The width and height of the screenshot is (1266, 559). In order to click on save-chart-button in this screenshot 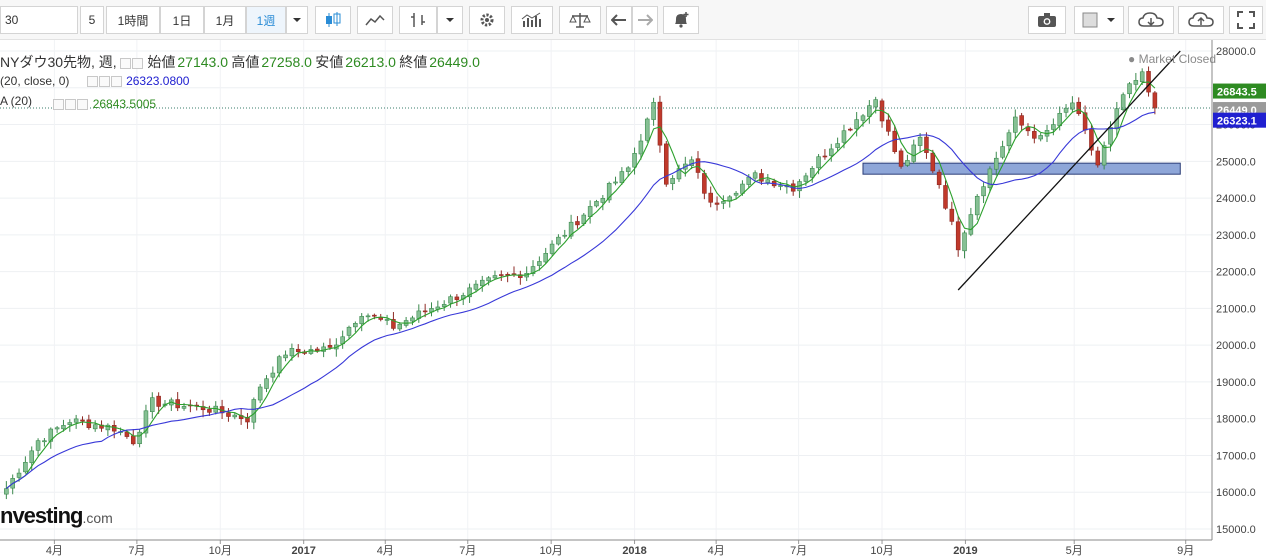, I will do `click(1201, 20)`.